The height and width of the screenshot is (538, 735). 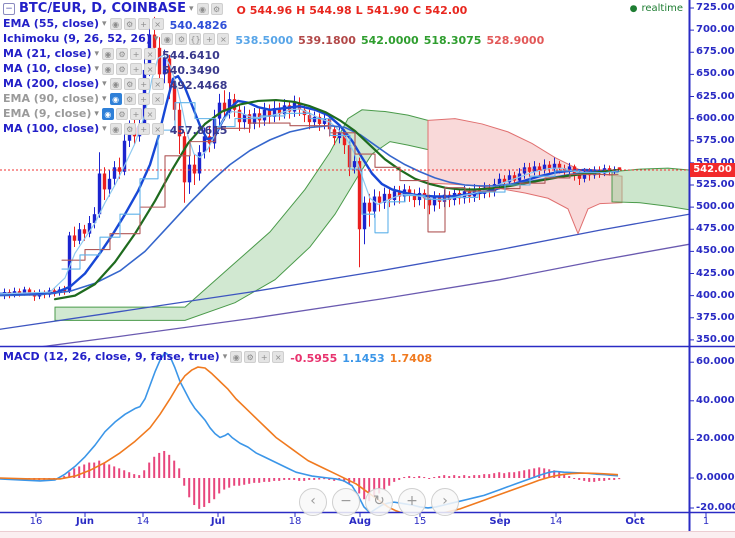 I want to click on indicator-value: 539.1800, so click(x=327, y=40).